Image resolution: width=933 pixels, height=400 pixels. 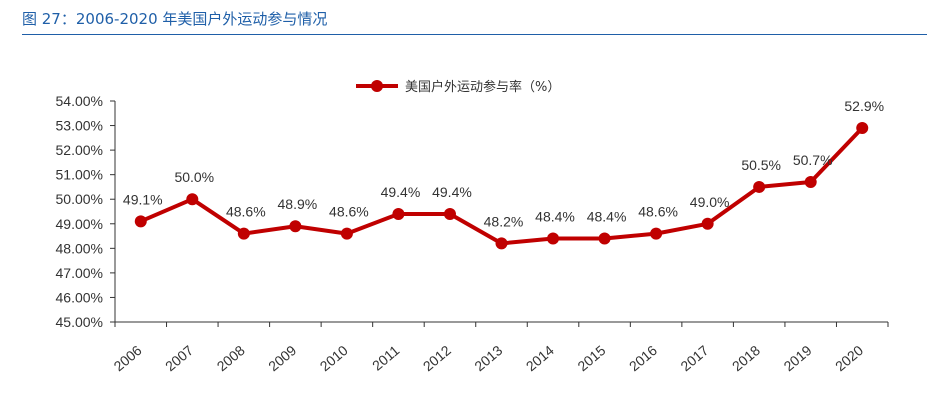 What do you see at coordinates (334, 358) in the screenshot?
I see `x-tick-label: 2010` at bounding box center [334, 358].